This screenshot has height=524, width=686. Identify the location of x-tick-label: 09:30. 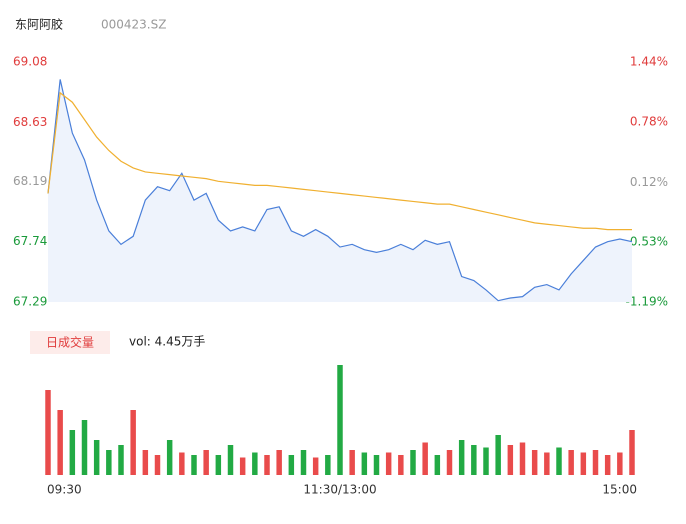
(64, 490).